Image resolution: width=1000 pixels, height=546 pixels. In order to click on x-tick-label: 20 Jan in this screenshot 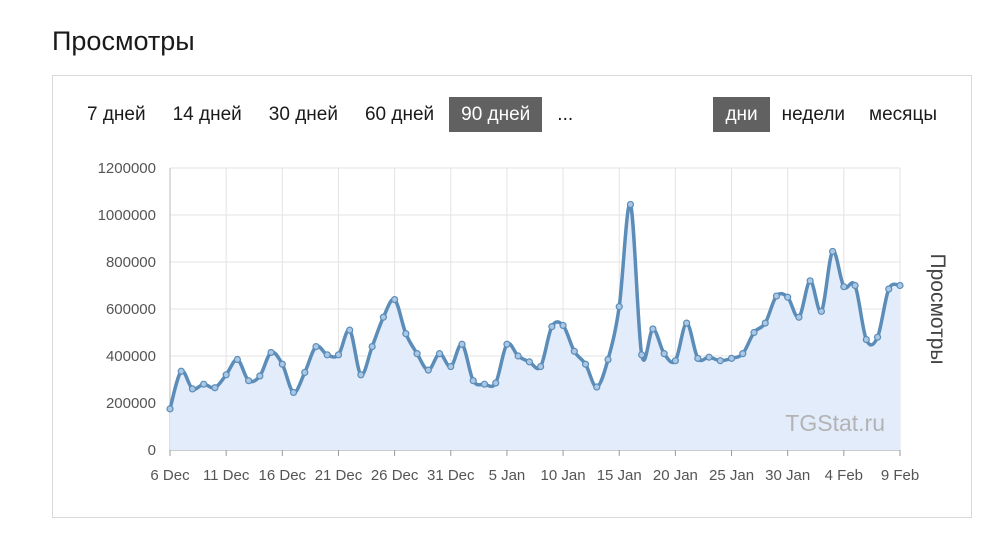, I will do `click(675, 475)`.